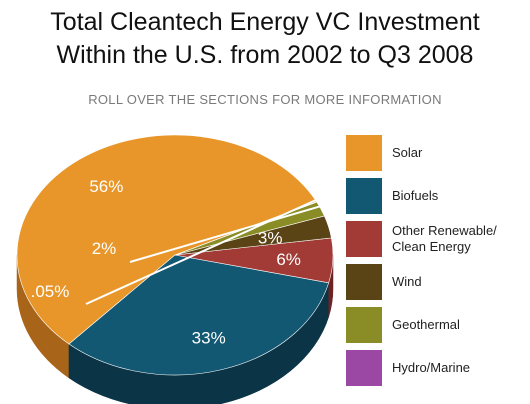  Describe the element at coordinates (407, 152) in the screenshot. I see `legend-label-solar: Solar` at that location.